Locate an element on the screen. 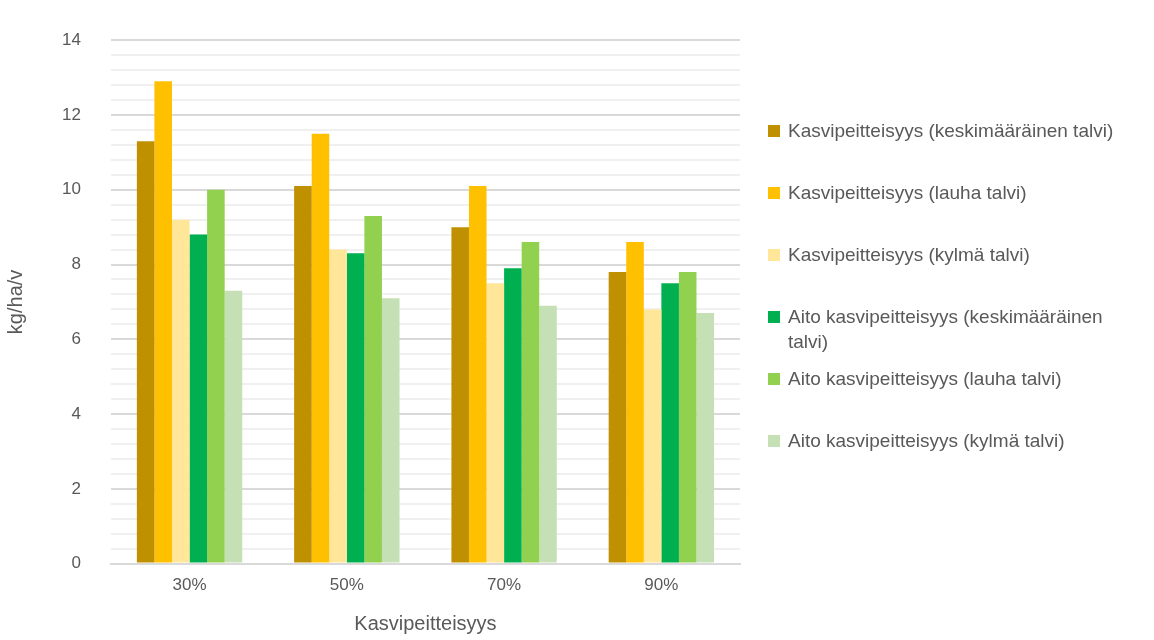 Image resolution: width=1154 pixels, height=640 pixels. legend-label: Kasvipeitteisyys (lauha talvi) is located at coordinates (907, 192).